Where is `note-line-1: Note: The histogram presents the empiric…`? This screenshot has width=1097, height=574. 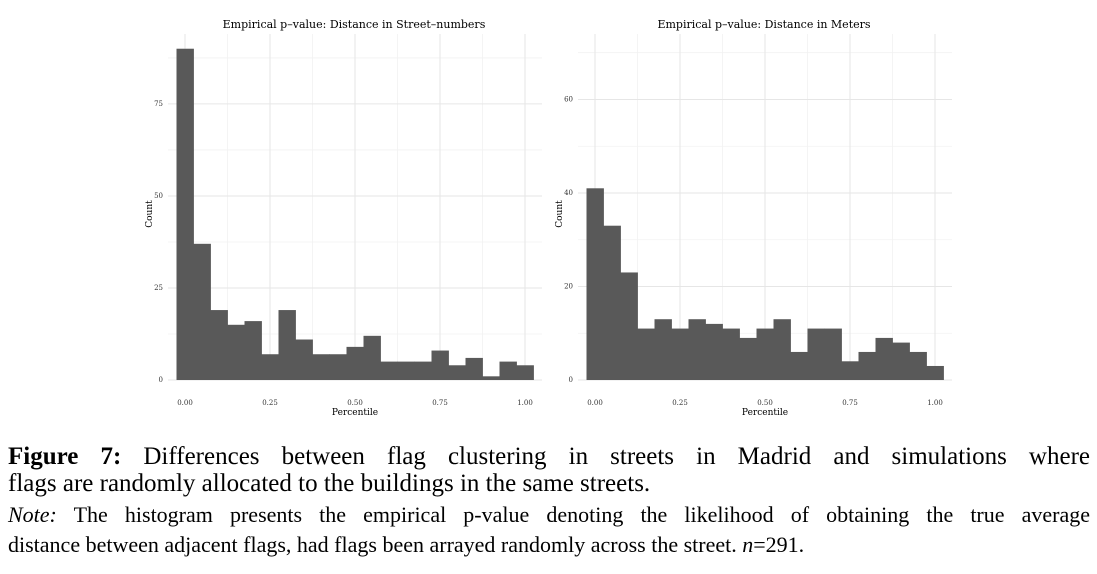 note-line-1: Note: The histogram presents the empiric… is located at coordinates (549, 514).